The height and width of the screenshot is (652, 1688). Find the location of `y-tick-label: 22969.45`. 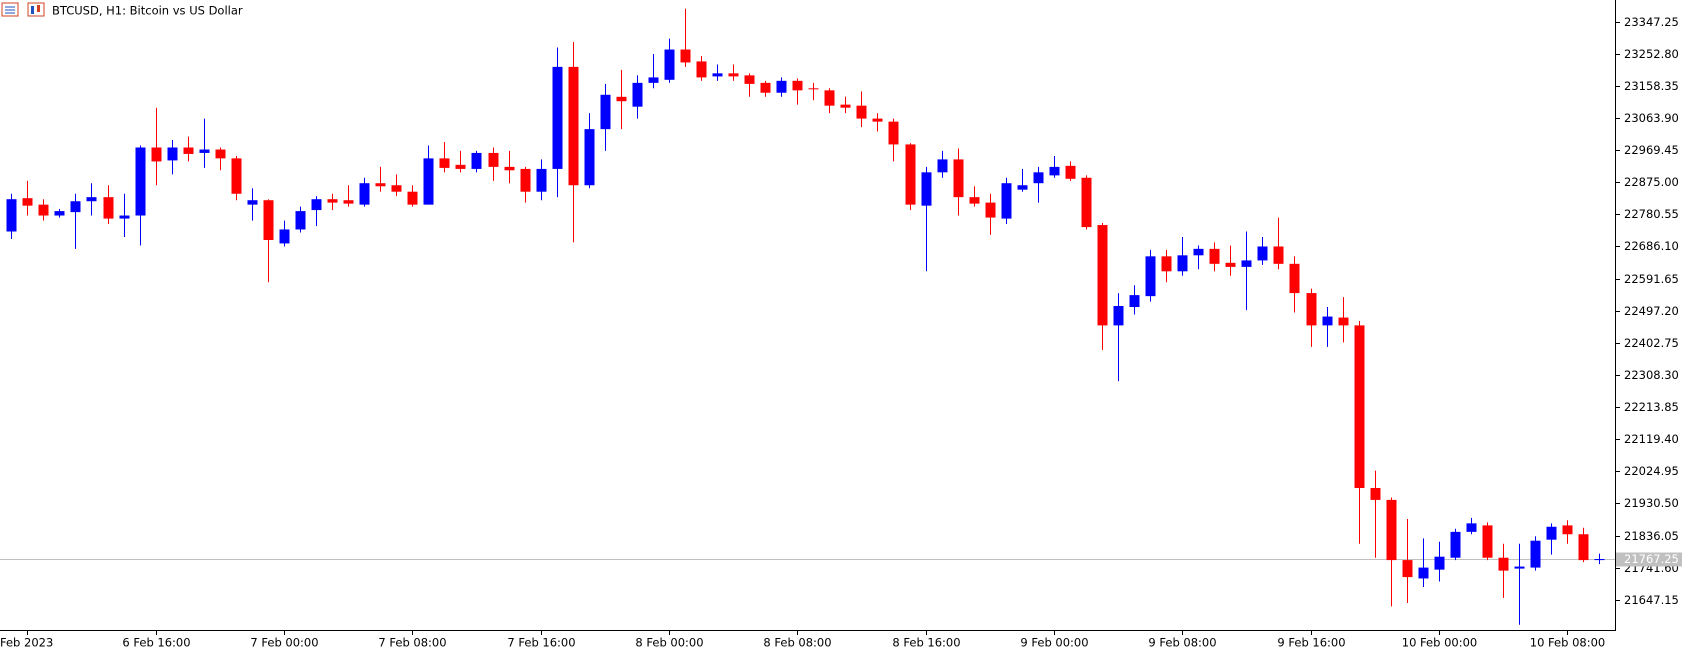

y-tick-label: 22969.45 is located at coordinates (1651, 150).